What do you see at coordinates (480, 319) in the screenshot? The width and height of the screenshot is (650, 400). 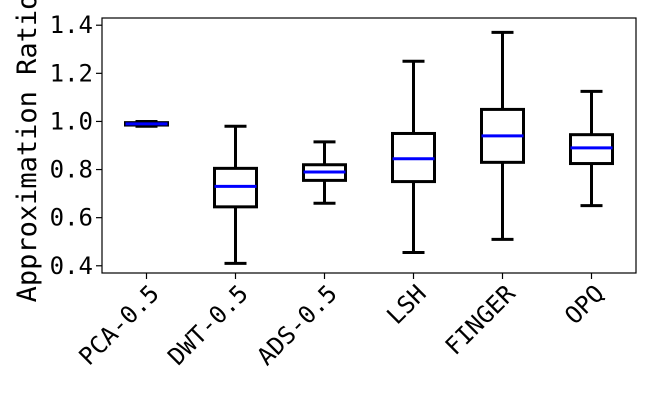 I see `x-tick-label: FINGER` at bounding box center [480, 319].